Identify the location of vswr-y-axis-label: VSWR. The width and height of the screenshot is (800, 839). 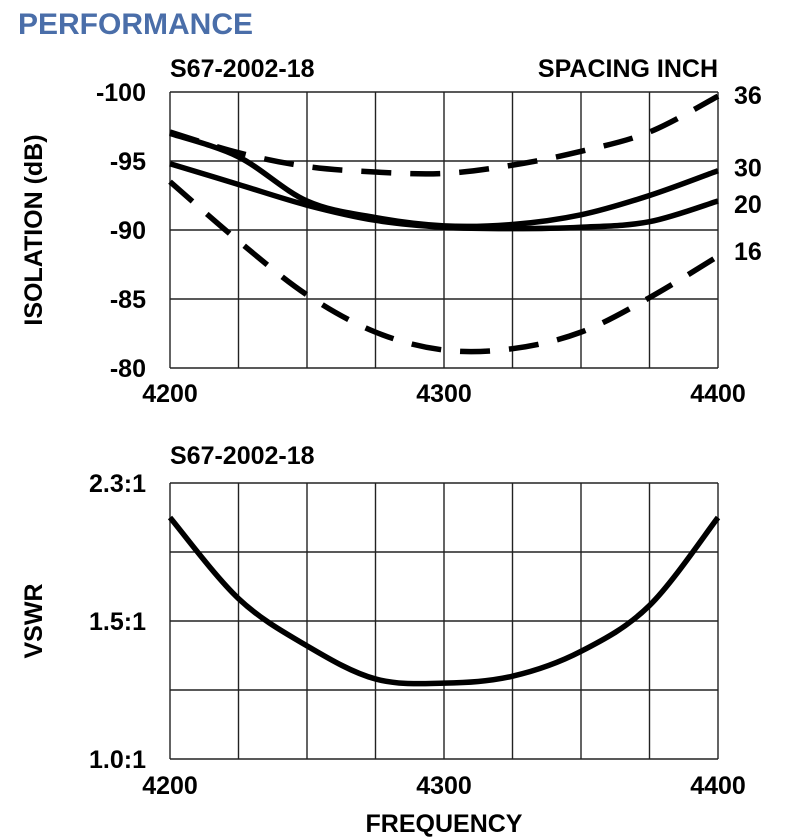
(34, 621).